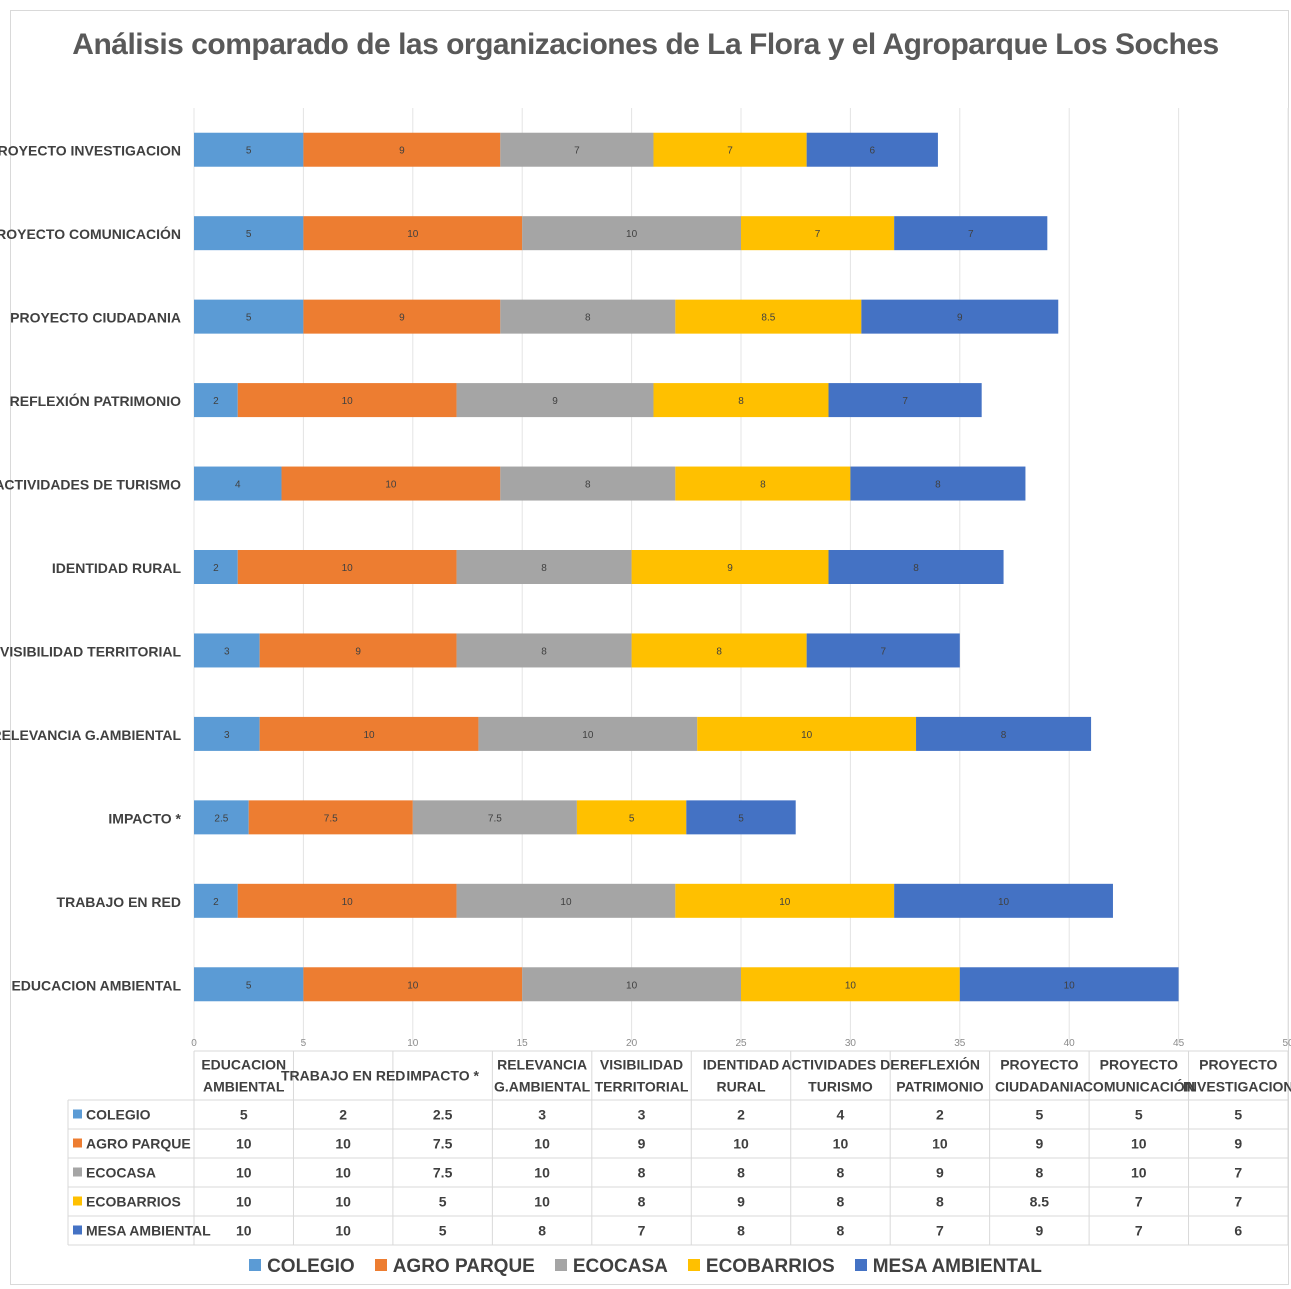  What do you see at coordinates (642, 1087) in the screenshot?
I see `table-header: TERRITORIAL` at bounding box center [642, 1087].